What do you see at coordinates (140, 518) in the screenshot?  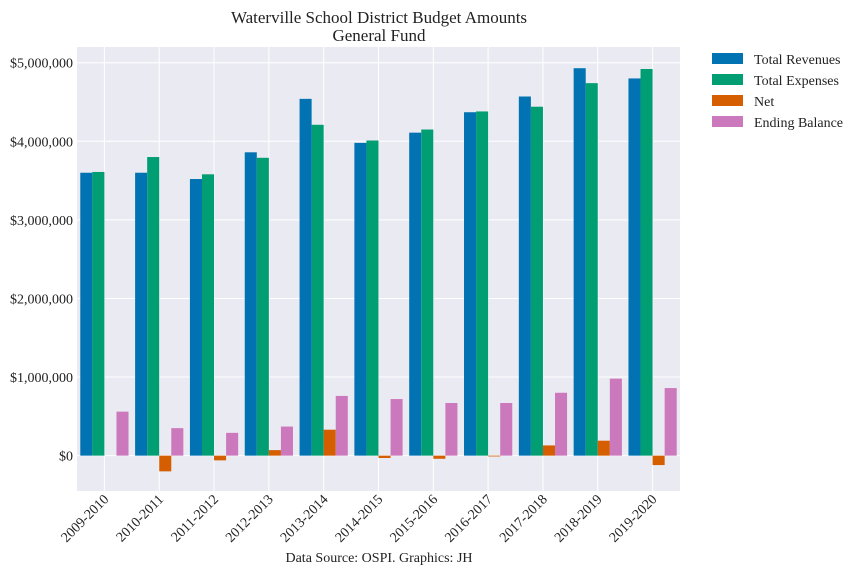 I see `x-tick-label: 2010-2011` at bounding box center [140, 518].